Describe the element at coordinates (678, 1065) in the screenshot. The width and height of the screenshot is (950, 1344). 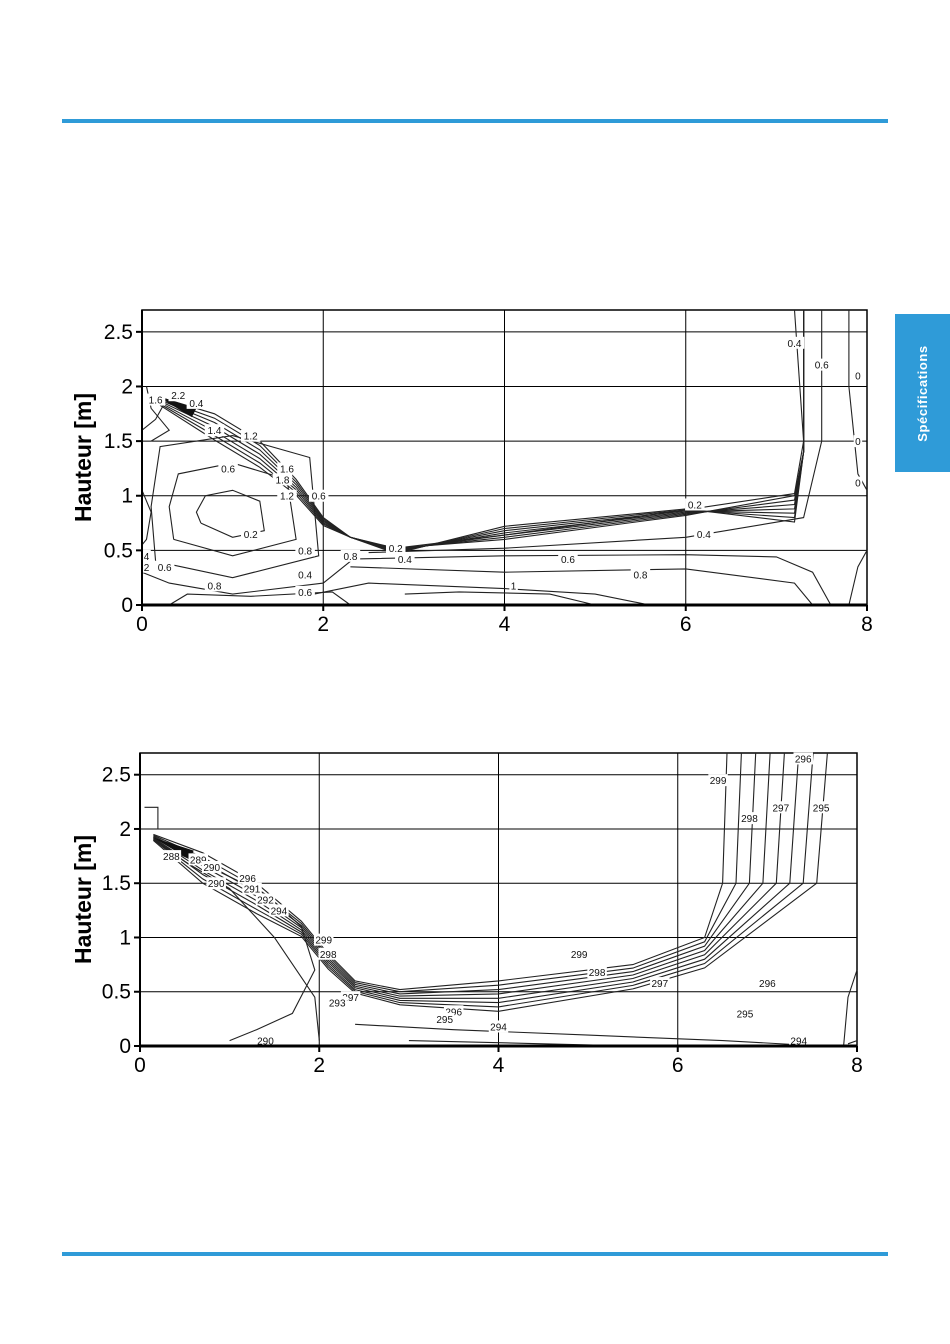
I see `x-tick-label: 6` at that location.